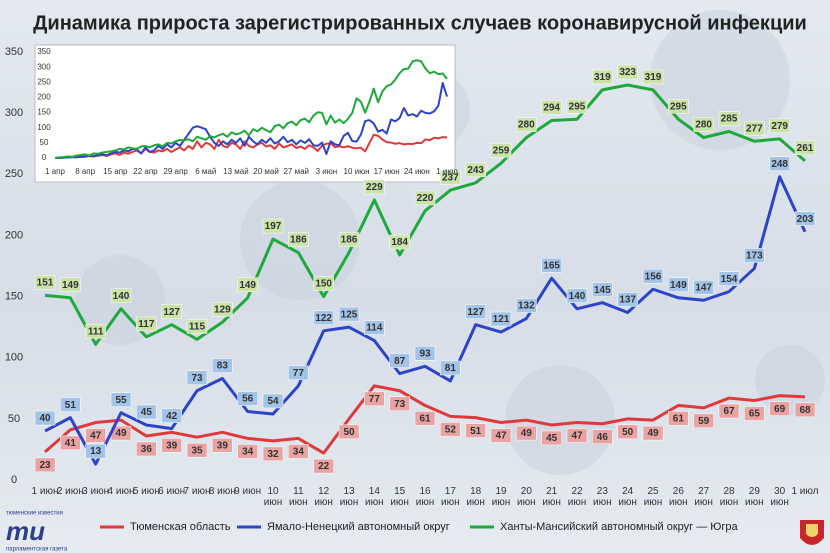 The height and width of the screenshot is (553, 830). What do you see at coordinates (476, 431) in the screenshot?
I see `data-label: 51` at bounding box center [476, 431].